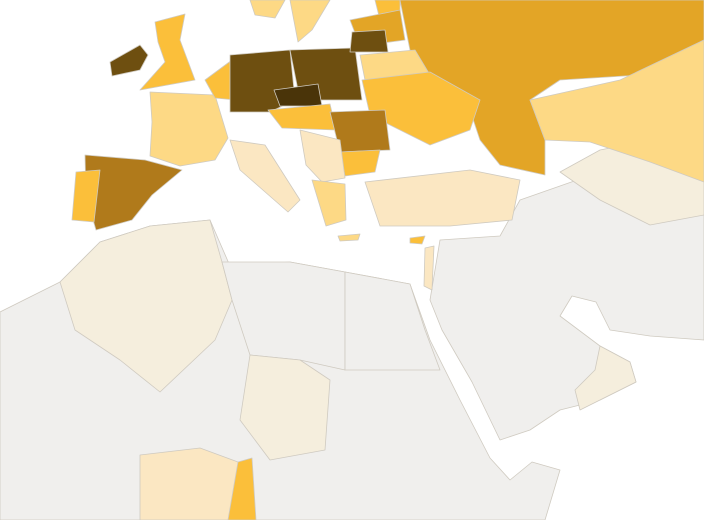  Describe the element at coordinates (329, 203) in the screenshot. I see `greece` at that location.